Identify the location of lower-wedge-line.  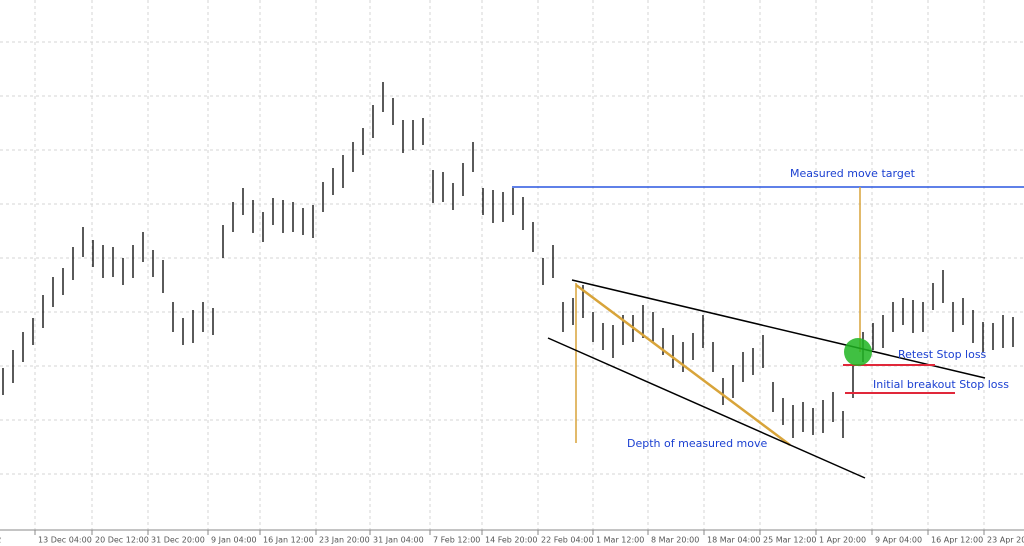
(706, 408).